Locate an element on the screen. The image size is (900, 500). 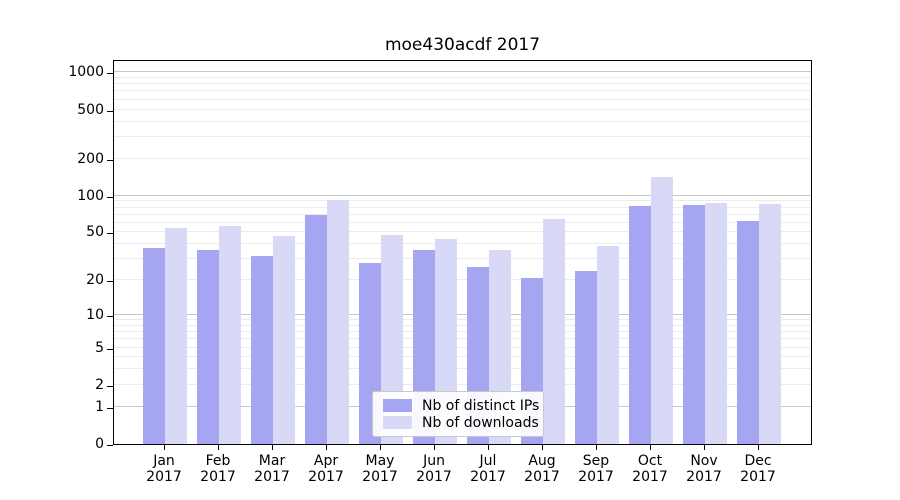
legend: Nb of distinct IPs Nb of downloads is located at coordinates (458, 414).